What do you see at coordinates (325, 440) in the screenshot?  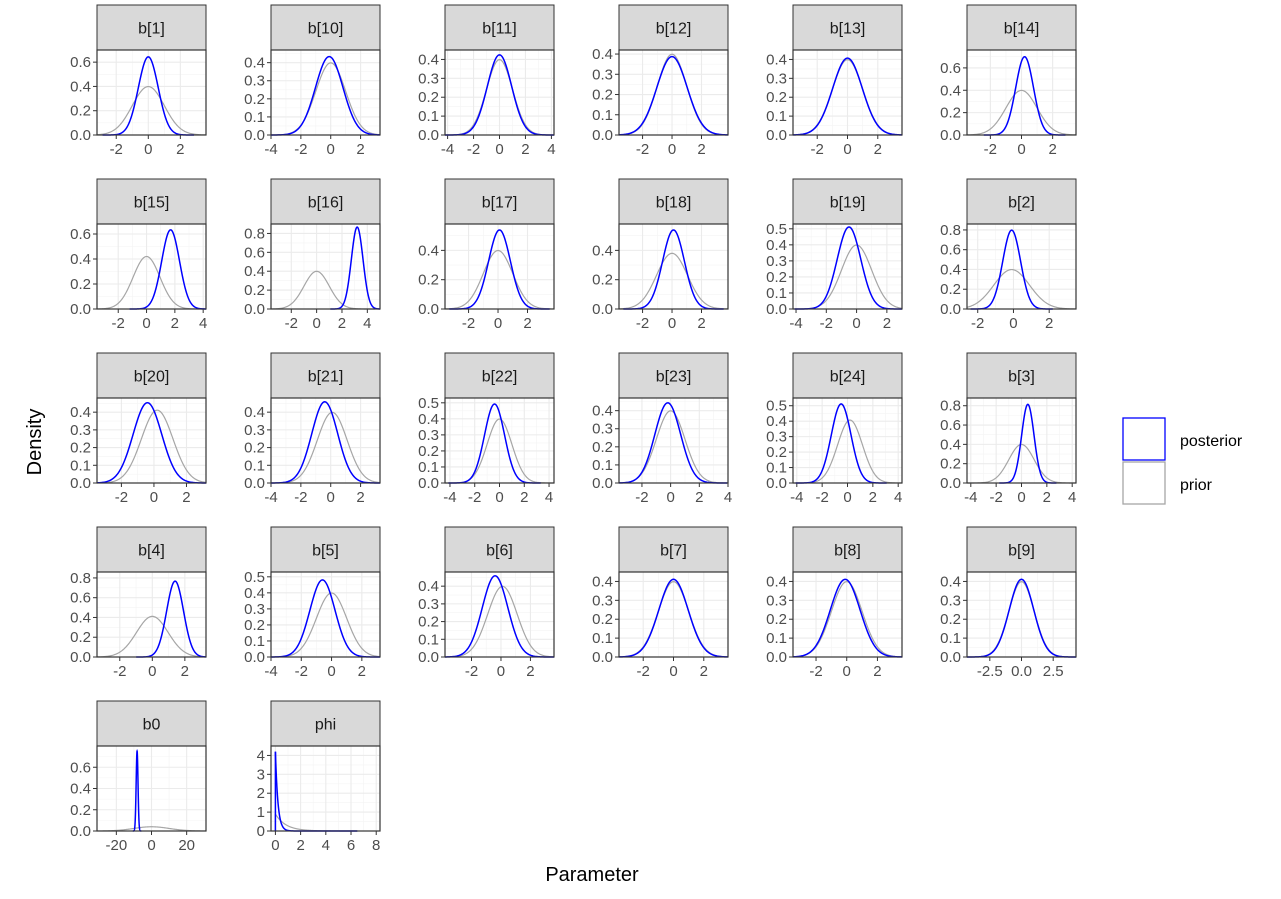 I see `panel-border-b21` at bounding box center [325, 440].